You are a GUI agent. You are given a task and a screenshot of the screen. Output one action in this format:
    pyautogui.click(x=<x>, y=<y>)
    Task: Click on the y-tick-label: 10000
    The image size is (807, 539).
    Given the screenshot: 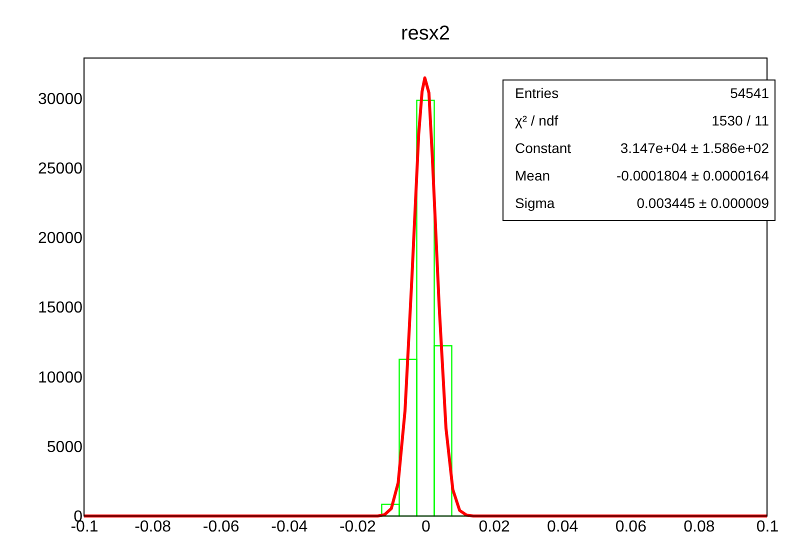 What is the action you would take?
    pyautogui.click(x=60, y=377)
    